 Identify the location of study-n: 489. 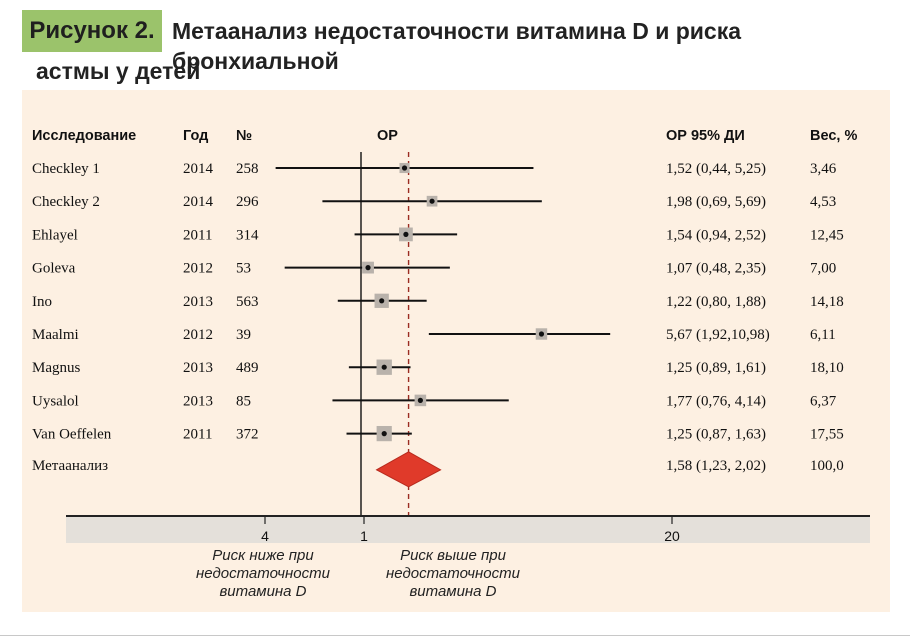
(247, 368).